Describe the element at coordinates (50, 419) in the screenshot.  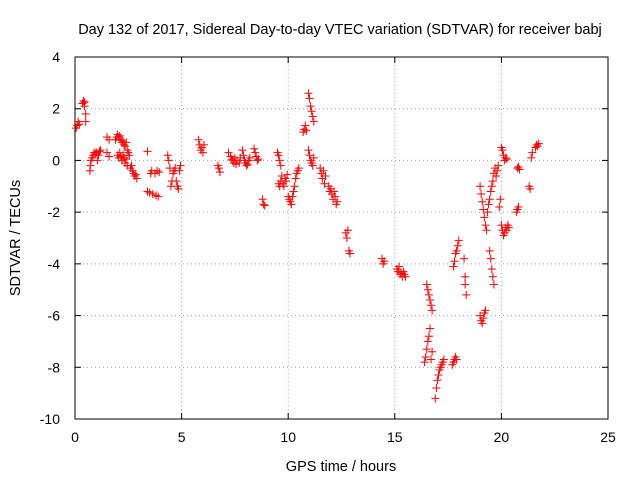
I see `y-tick-label: -10` at that location.